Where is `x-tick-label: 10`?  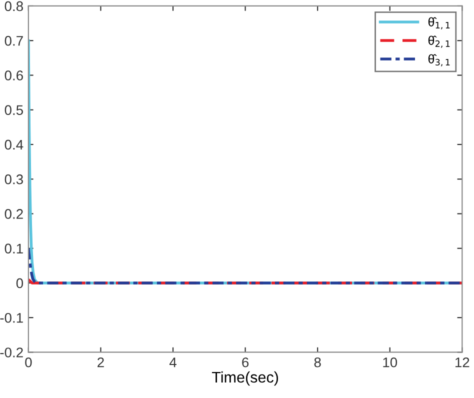
x-tick-label: 10 is located at coordinates (390, 362).